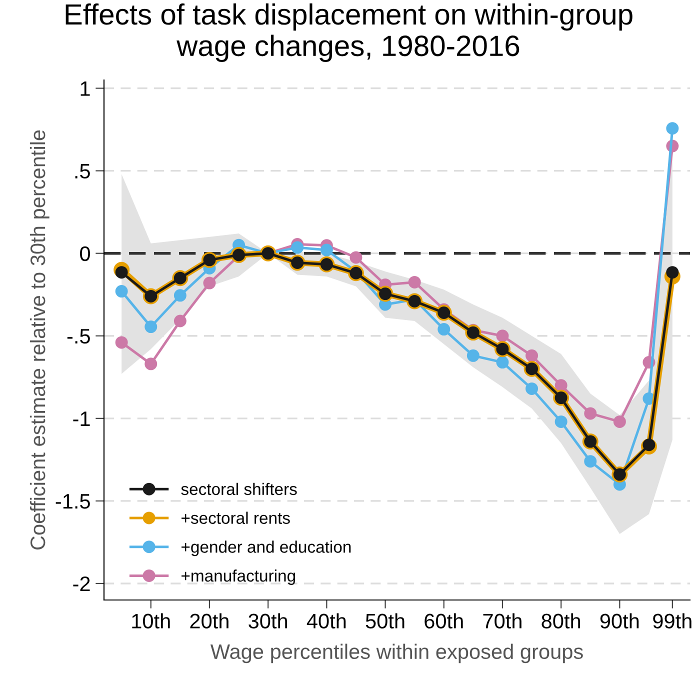  I want to click on legend-label: +manufacturing, so click(238, 577).